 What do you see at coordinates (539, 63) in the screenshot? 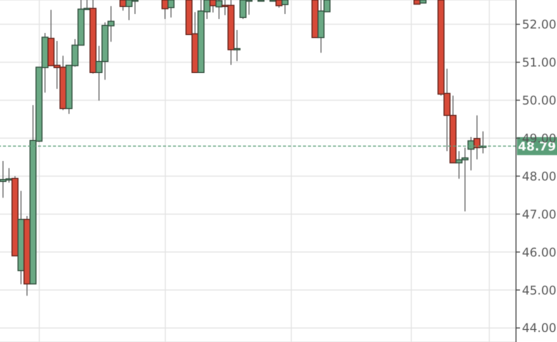
I see `y-tick-label: 51.00` at bounding box center [539, 63].